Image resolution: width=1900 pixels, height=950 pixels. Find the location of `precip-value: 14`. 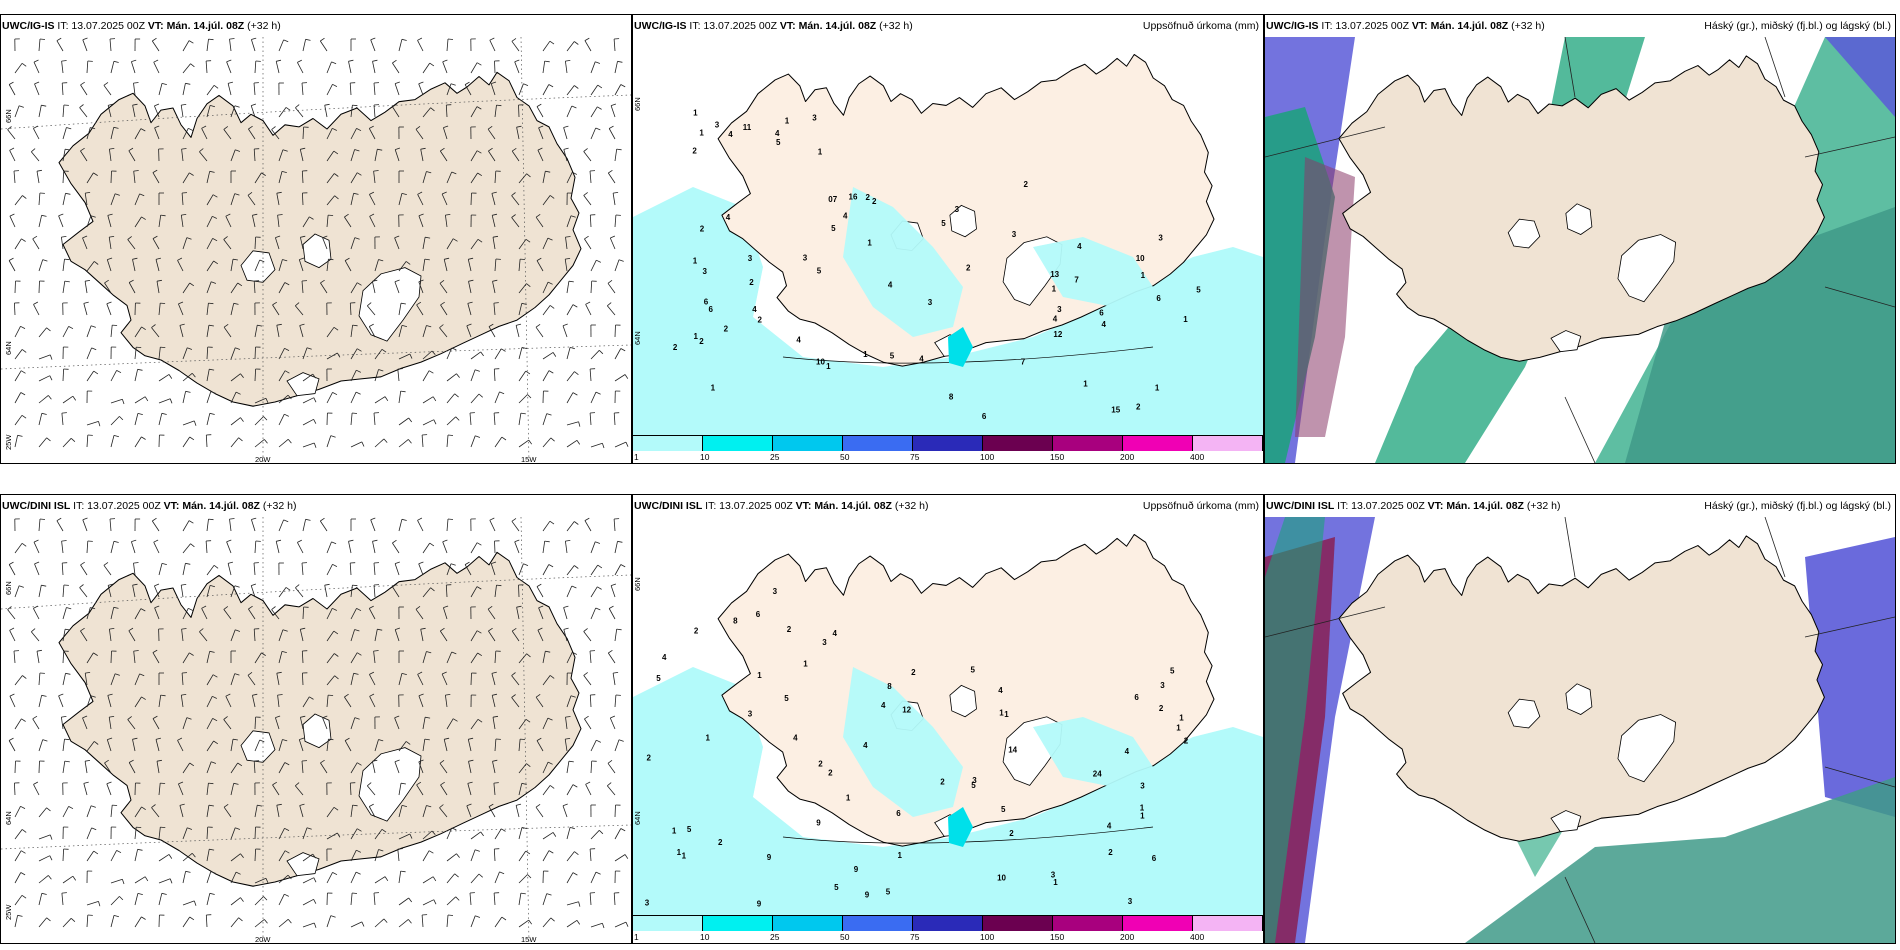

precip-value: 14 is located at coordinates (1012, 750).